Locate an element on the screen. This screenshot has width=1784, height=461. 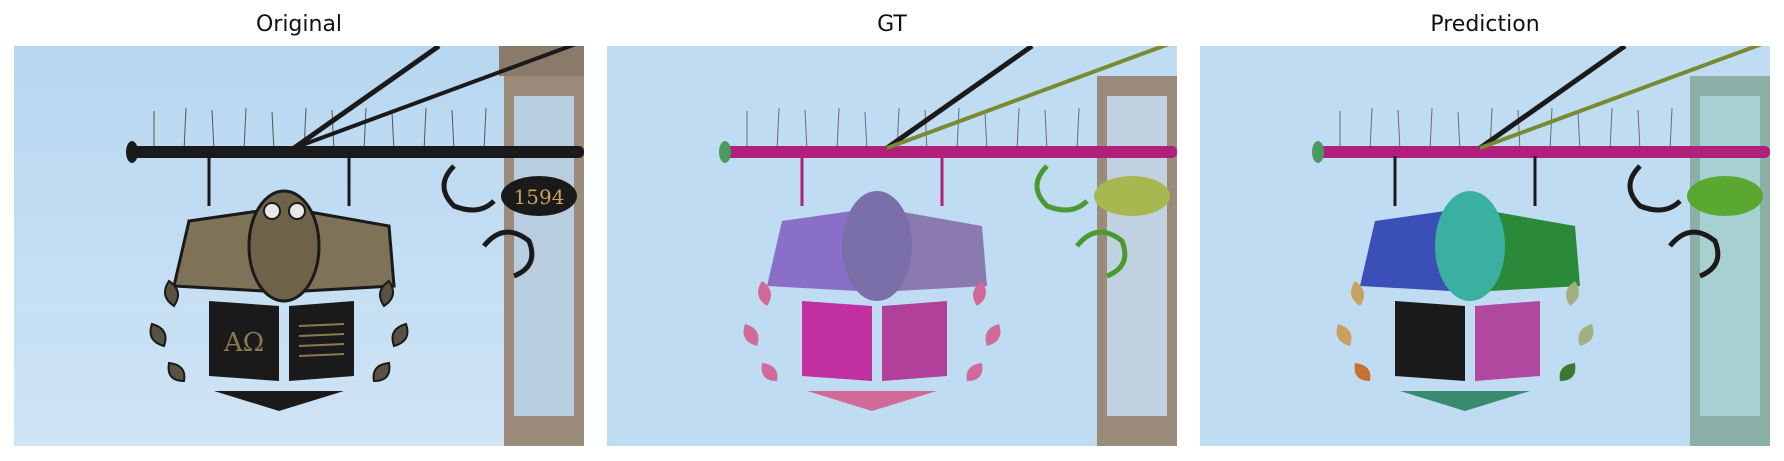
panel-title-prediction: Prediction is located at coordinates (1485, 24).